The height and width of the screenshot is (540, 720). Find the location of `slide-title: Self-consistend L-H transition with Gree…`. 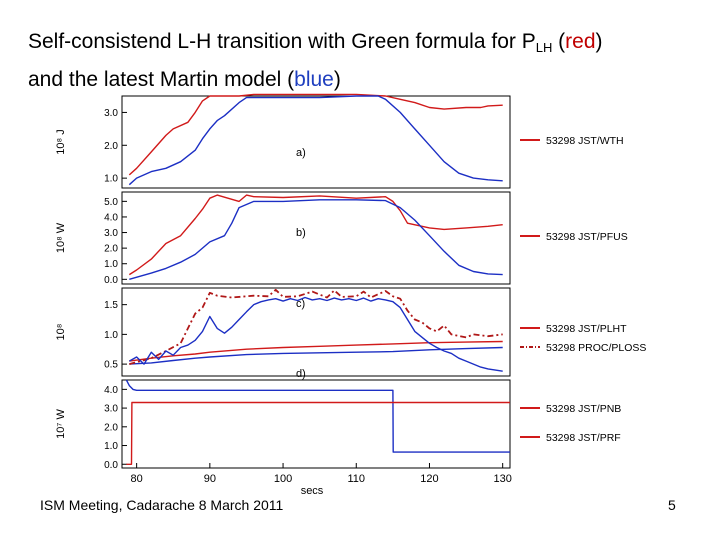

slide-title: Self-consistend L-H transition with Gree… is located at coordinates (368, 61).